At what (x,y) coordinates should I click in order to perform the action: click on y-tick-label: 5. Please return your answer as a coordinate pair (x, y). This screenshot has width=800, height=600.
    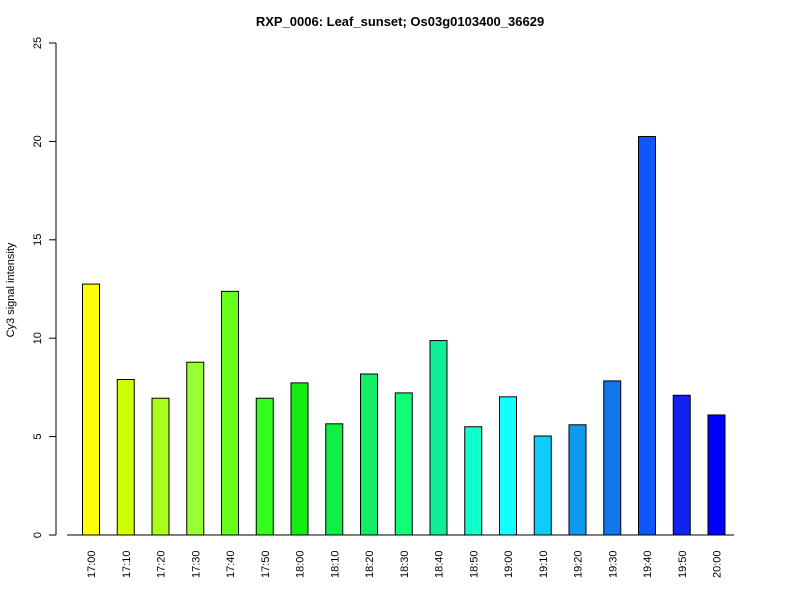
    Looking at the image, I should click on (38, 437).